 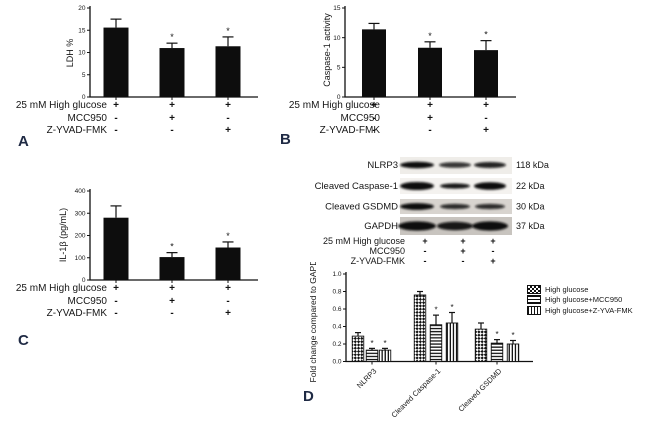 What do you see at coordinates (415, 393) in the screenshot?
I see `category-label: Cleaved Caspase-1` at bounding box center [415, 393].